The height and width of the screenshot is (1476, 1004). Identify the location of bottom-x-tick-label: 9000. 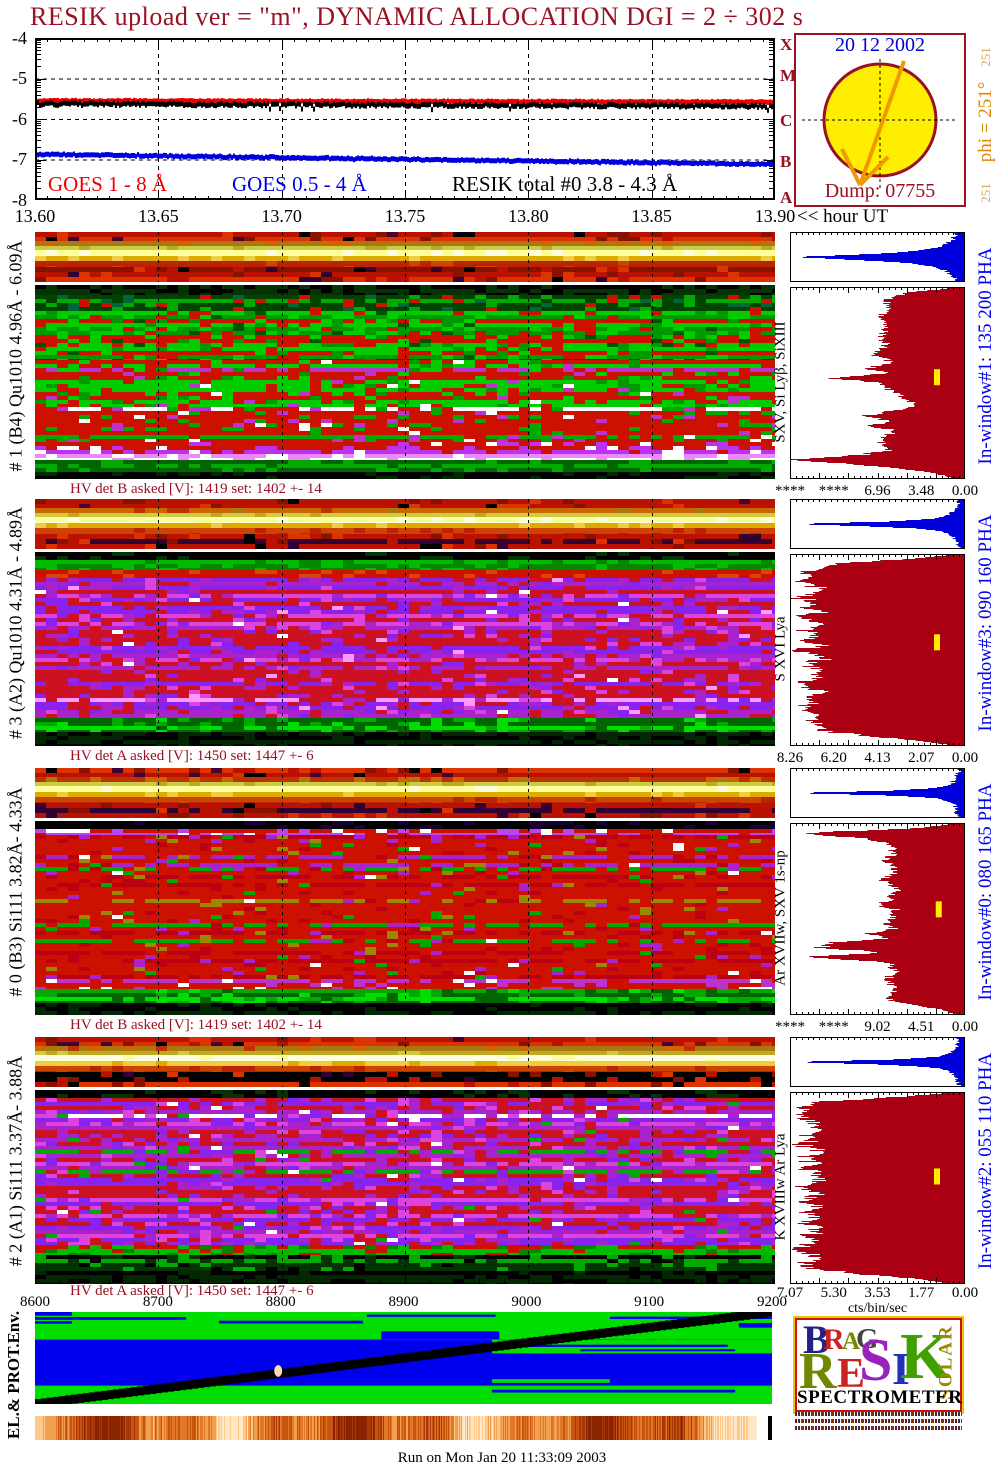
(526, 1302).